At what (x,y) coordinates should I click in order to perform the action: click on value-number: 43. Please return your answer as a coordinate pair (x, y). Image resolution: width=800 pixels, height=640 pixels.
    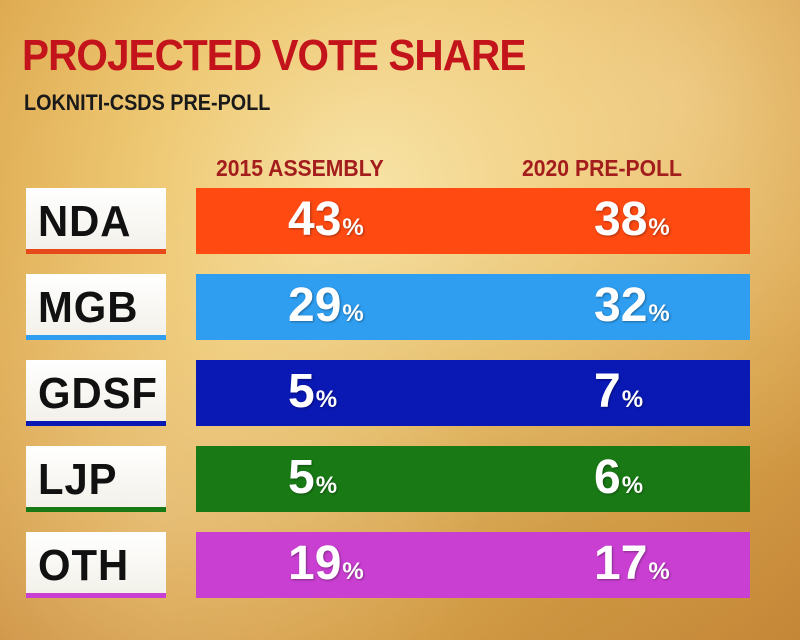
    Looking at the image, I should click on (315, 219).